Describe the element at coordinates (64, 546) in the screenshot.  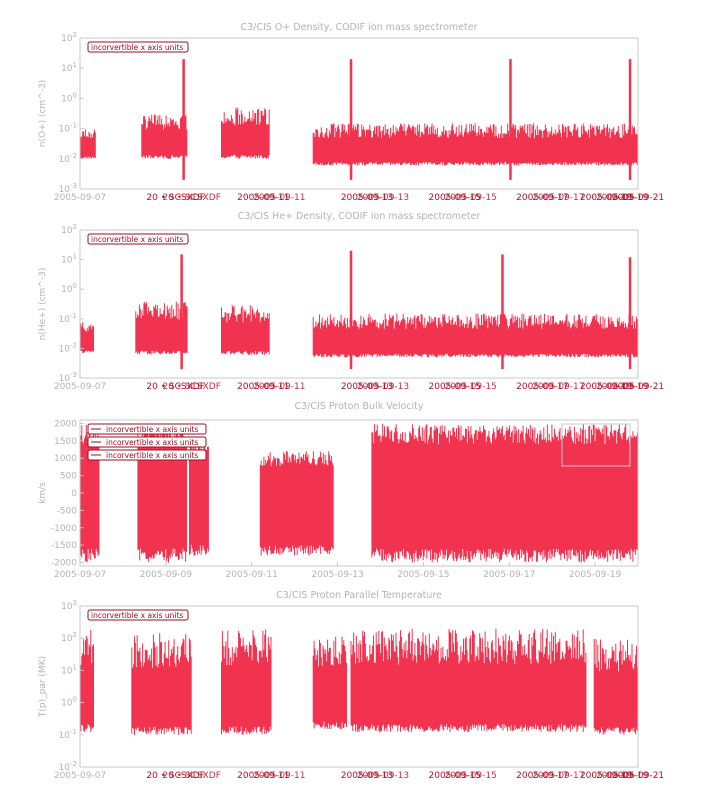
I see `y-tick-label: -1500` at that location.